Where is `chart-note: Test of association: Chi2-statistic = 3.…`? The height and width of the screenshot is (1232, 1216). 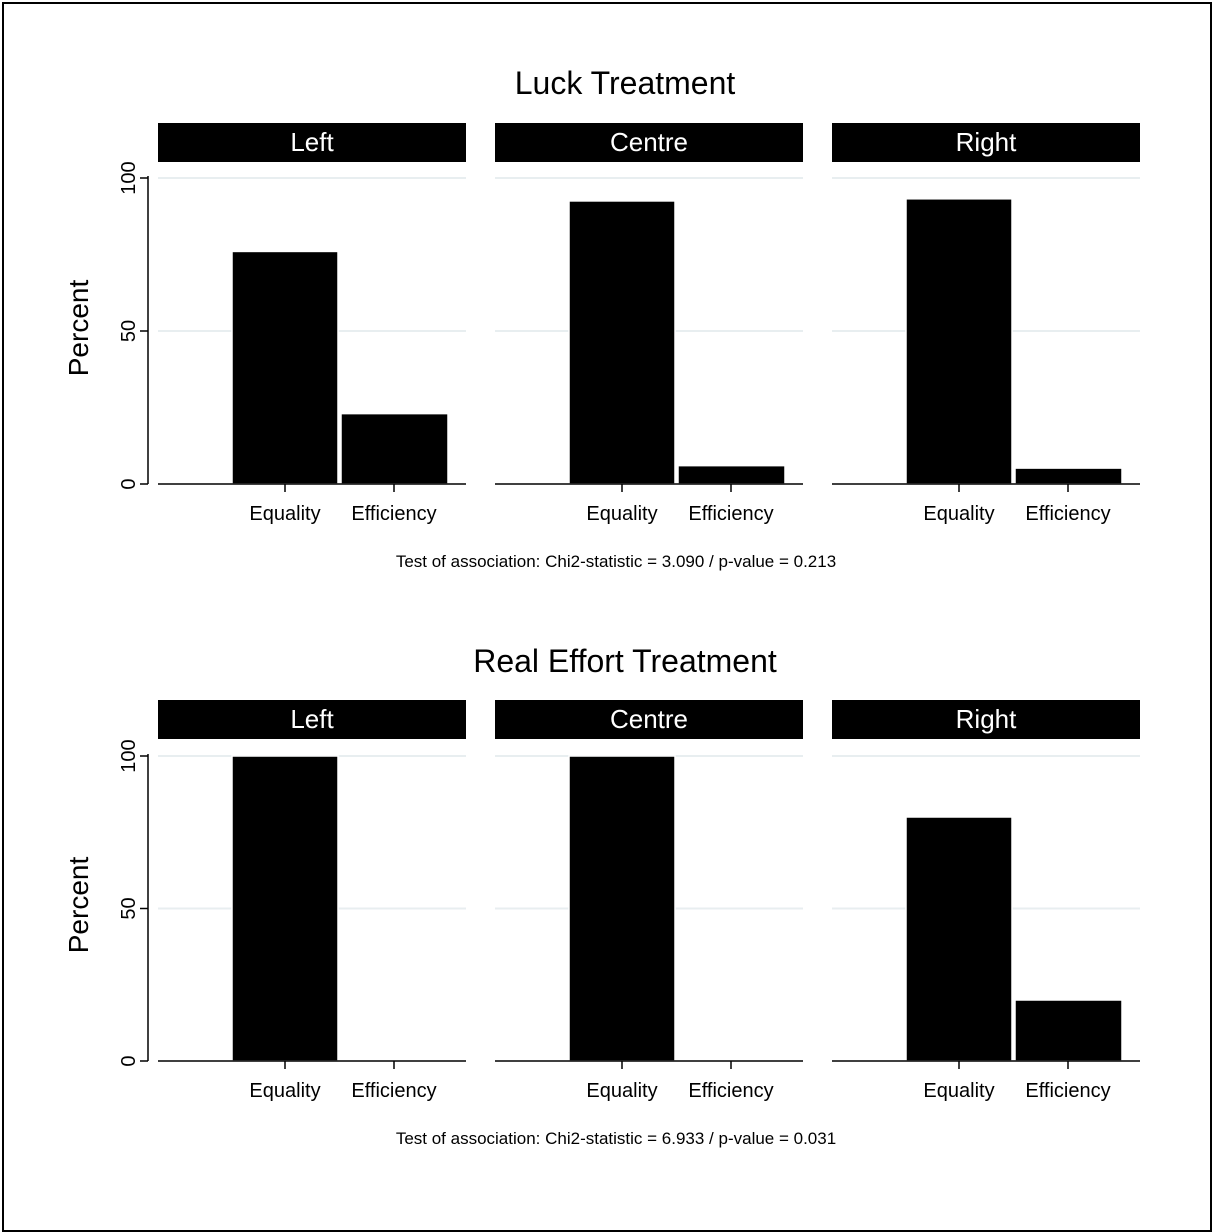
chart-note: Test of association: Chi2-statistic = 3.… is located at coordinates (616, 561).